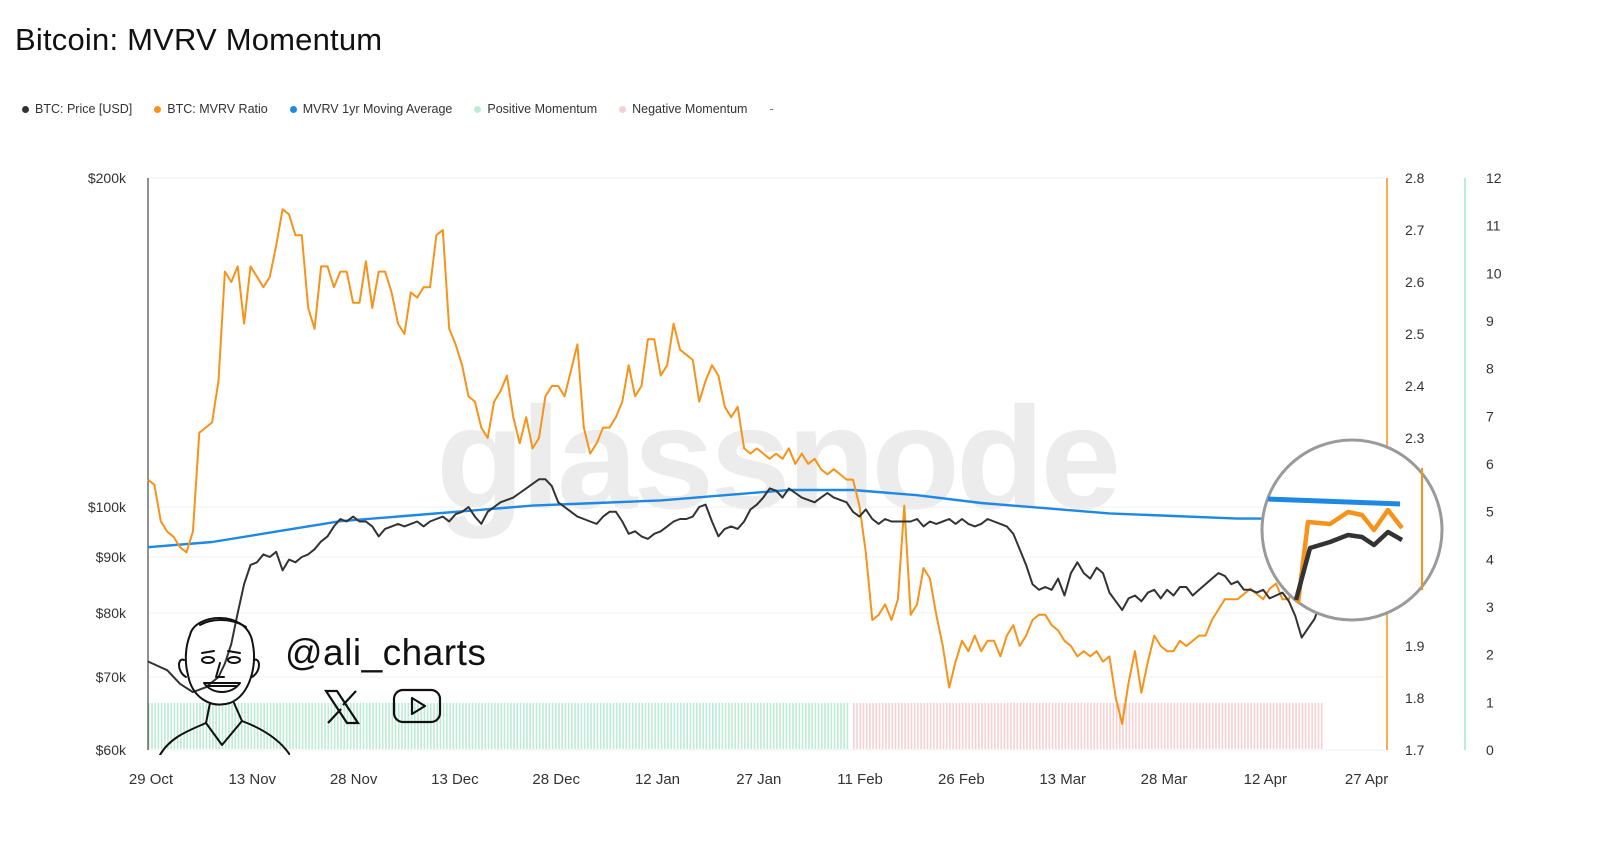  I want to click on y-left-tick-label: $100k, so click(107, 507).